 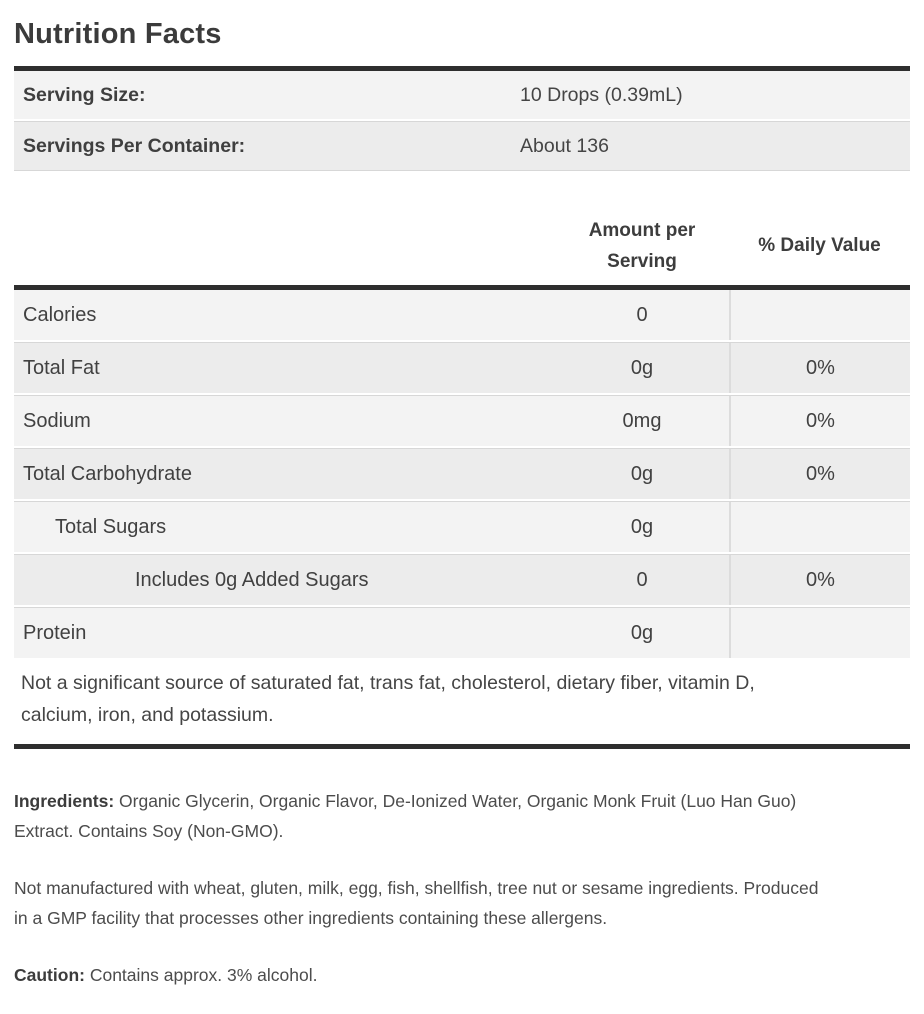 I want to click on table-row: Total Carbohydrate 0g 0%, so click(x=462, y=473).